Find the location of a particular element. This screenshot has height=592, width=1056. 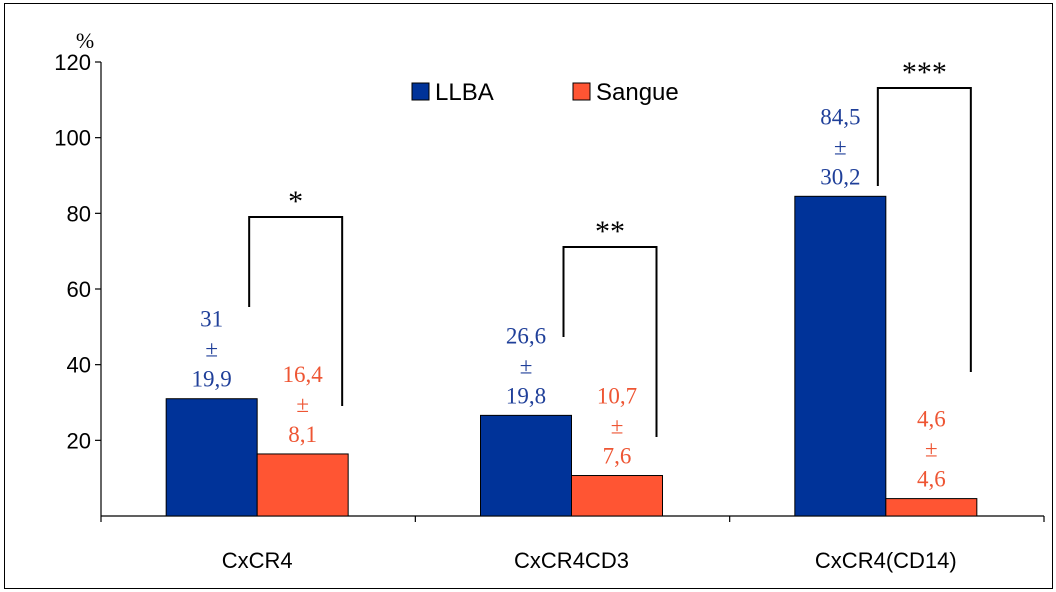

y-tick-label: 60 is located at coordinates (79, 289).